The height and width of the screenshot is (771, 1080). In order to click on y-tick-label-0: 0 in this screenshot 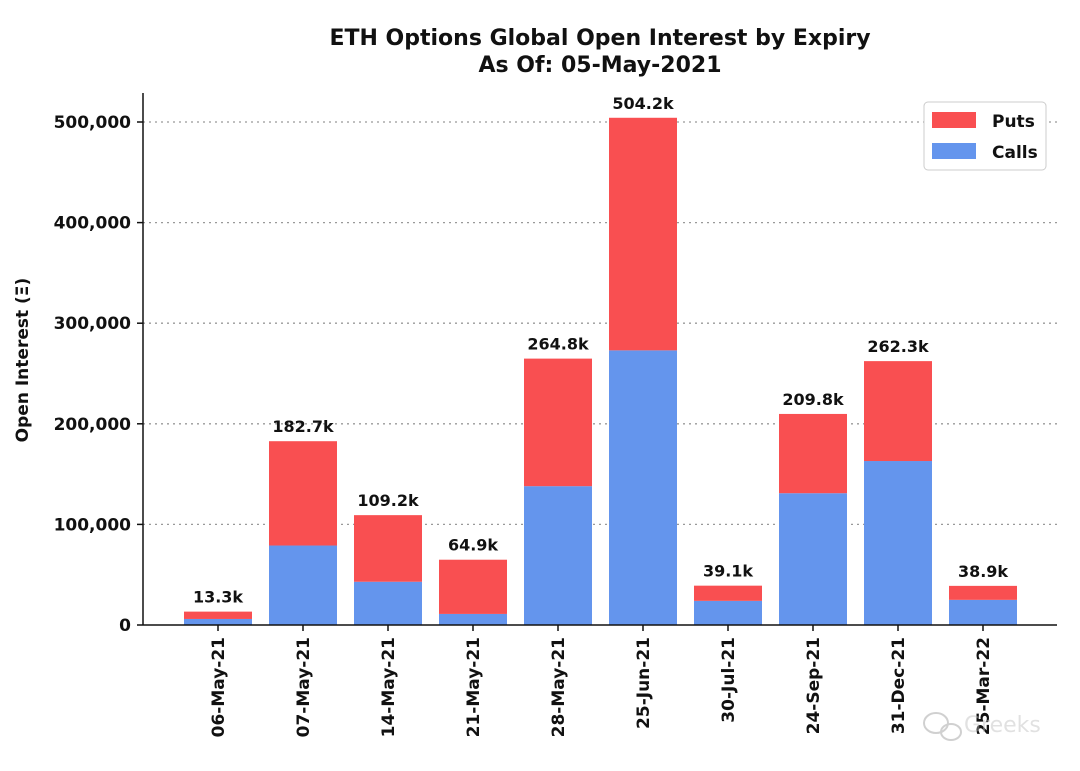, I will do `click(125, 626)`.